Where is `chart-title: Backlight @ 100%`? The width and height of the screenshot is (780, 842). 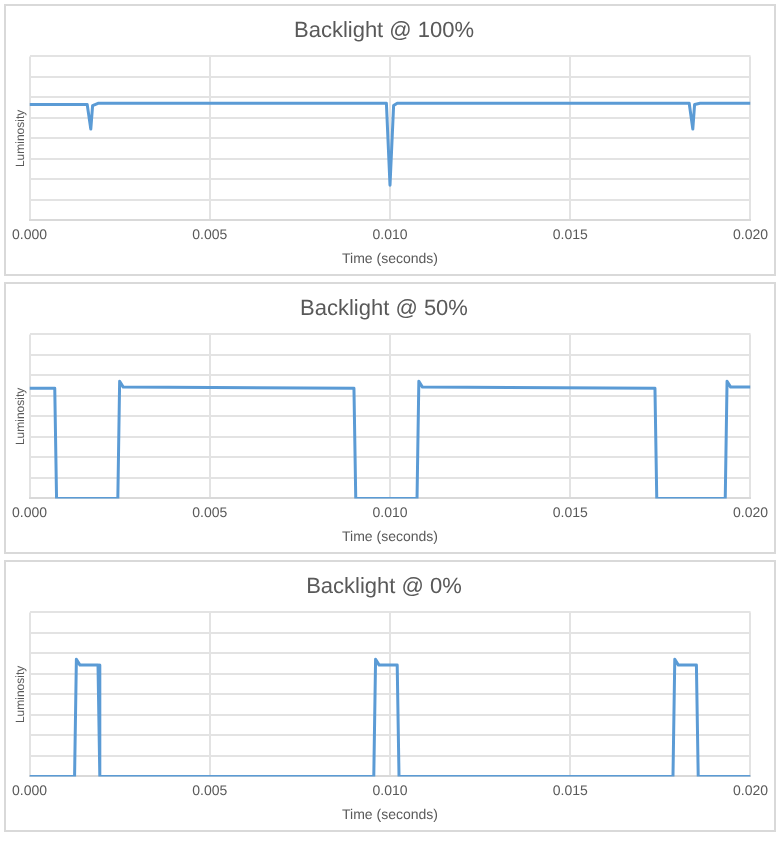
chart-title: Backlight @ 100% is located at coordinates (384, 31).